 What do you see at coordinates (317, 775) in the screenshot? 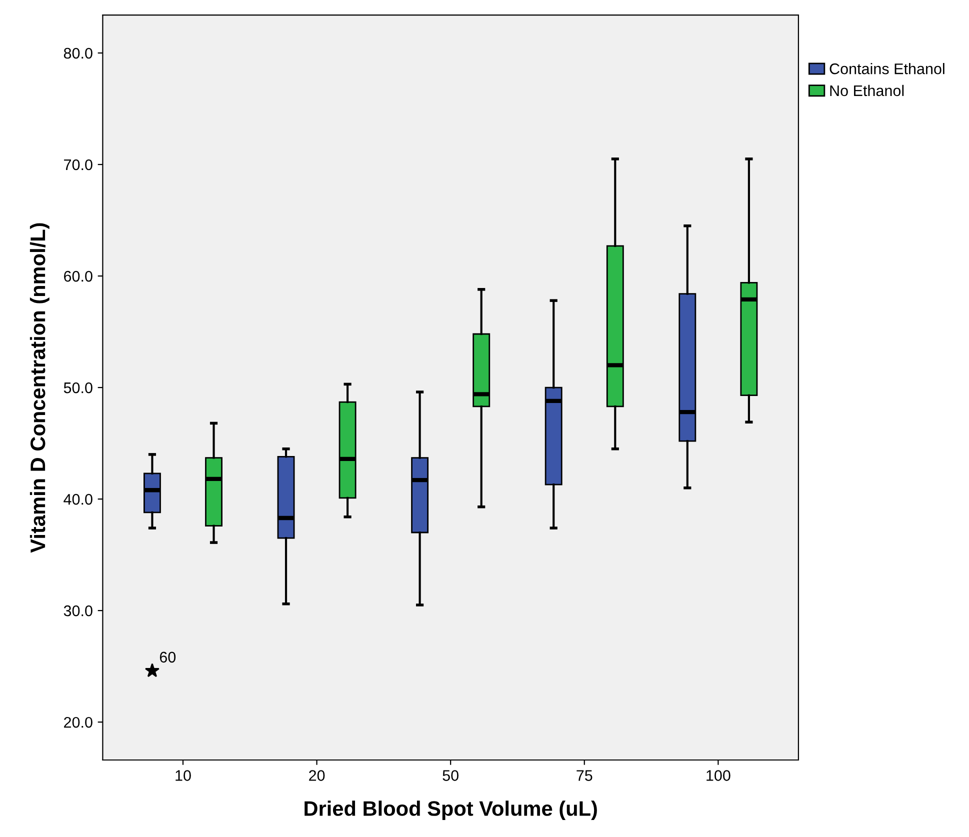
I see `x-tick-label: 20` at bounding box center [317, 775].